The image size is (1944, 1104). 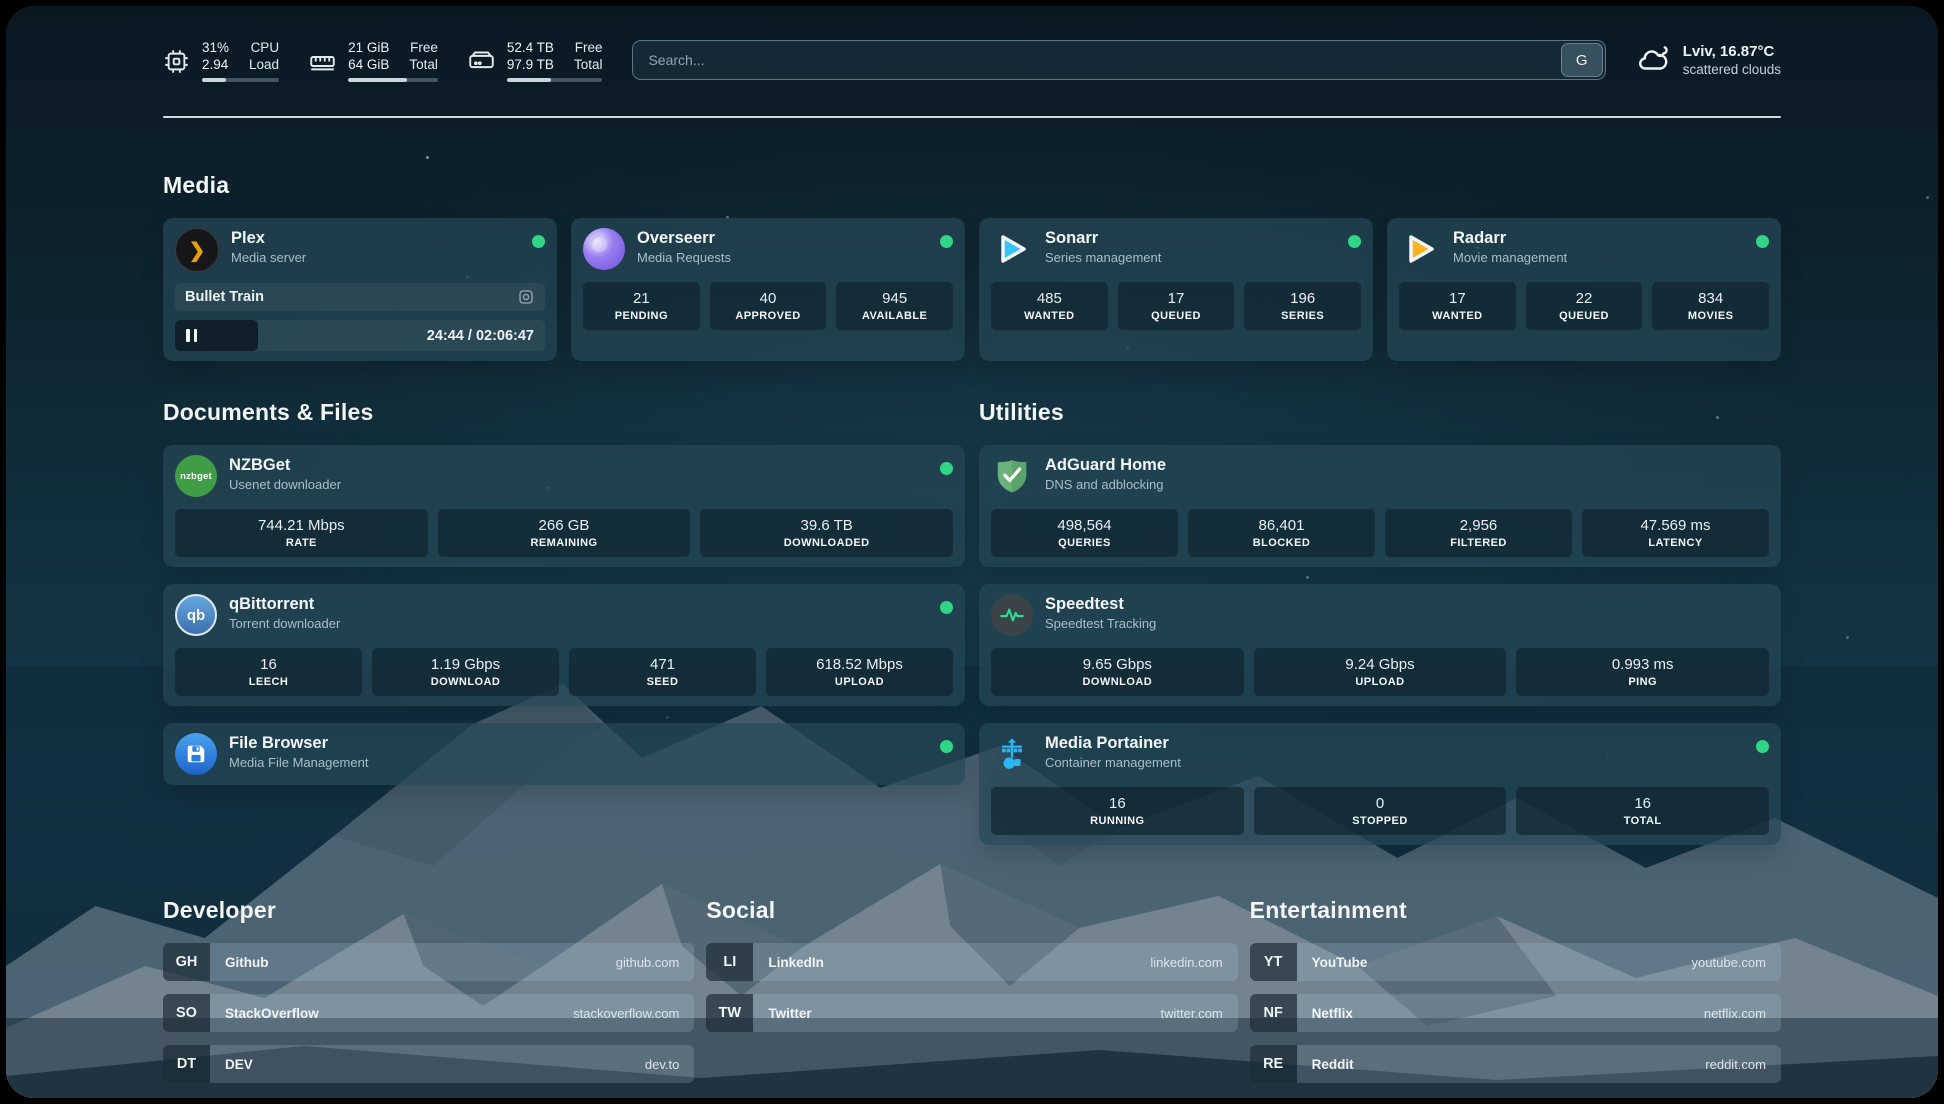 I want to click on service-name: Overseerr, so click(x=676, y=238).